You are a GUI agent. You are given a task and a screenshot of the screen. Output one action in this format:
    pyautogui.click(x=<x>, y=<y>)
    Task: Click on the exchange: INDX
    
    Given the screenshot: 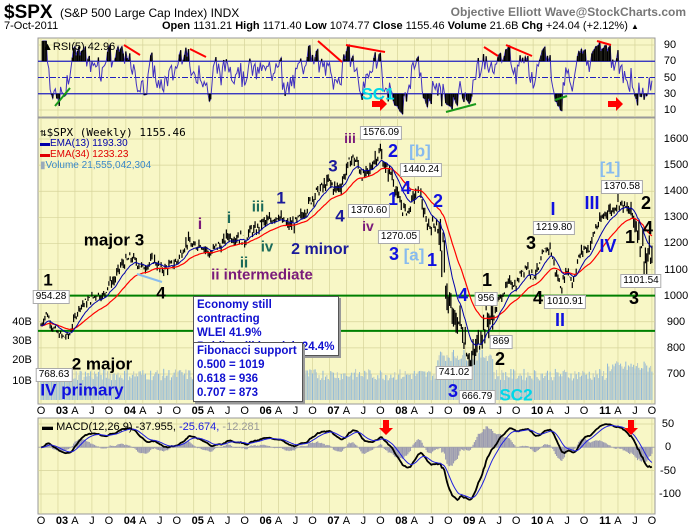 What is the action you would take?
    pyautogui.click(x=225, y=13)
    